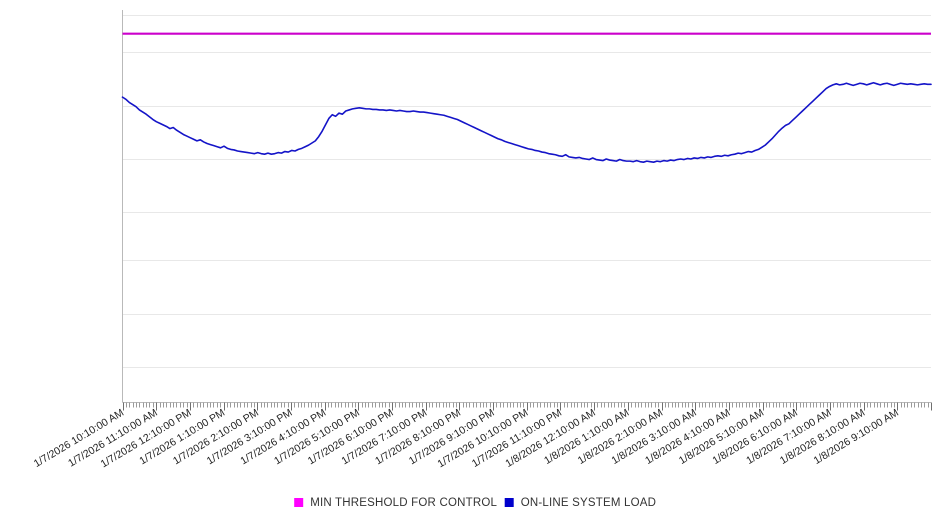  I want to click on legend-label-1: ON-LINE SYSTEM LOAD, so click(588, 503).